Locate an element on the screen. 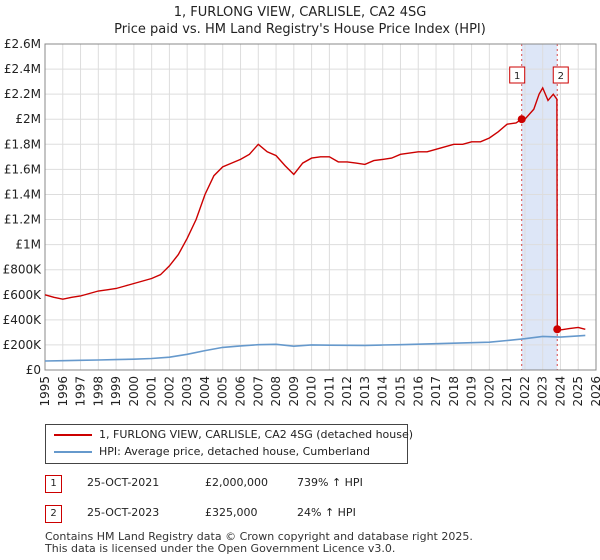 The height and width of the screenshot is (560, 600). sale-marker-label-2: 2 is located at coordinates (53, 514).